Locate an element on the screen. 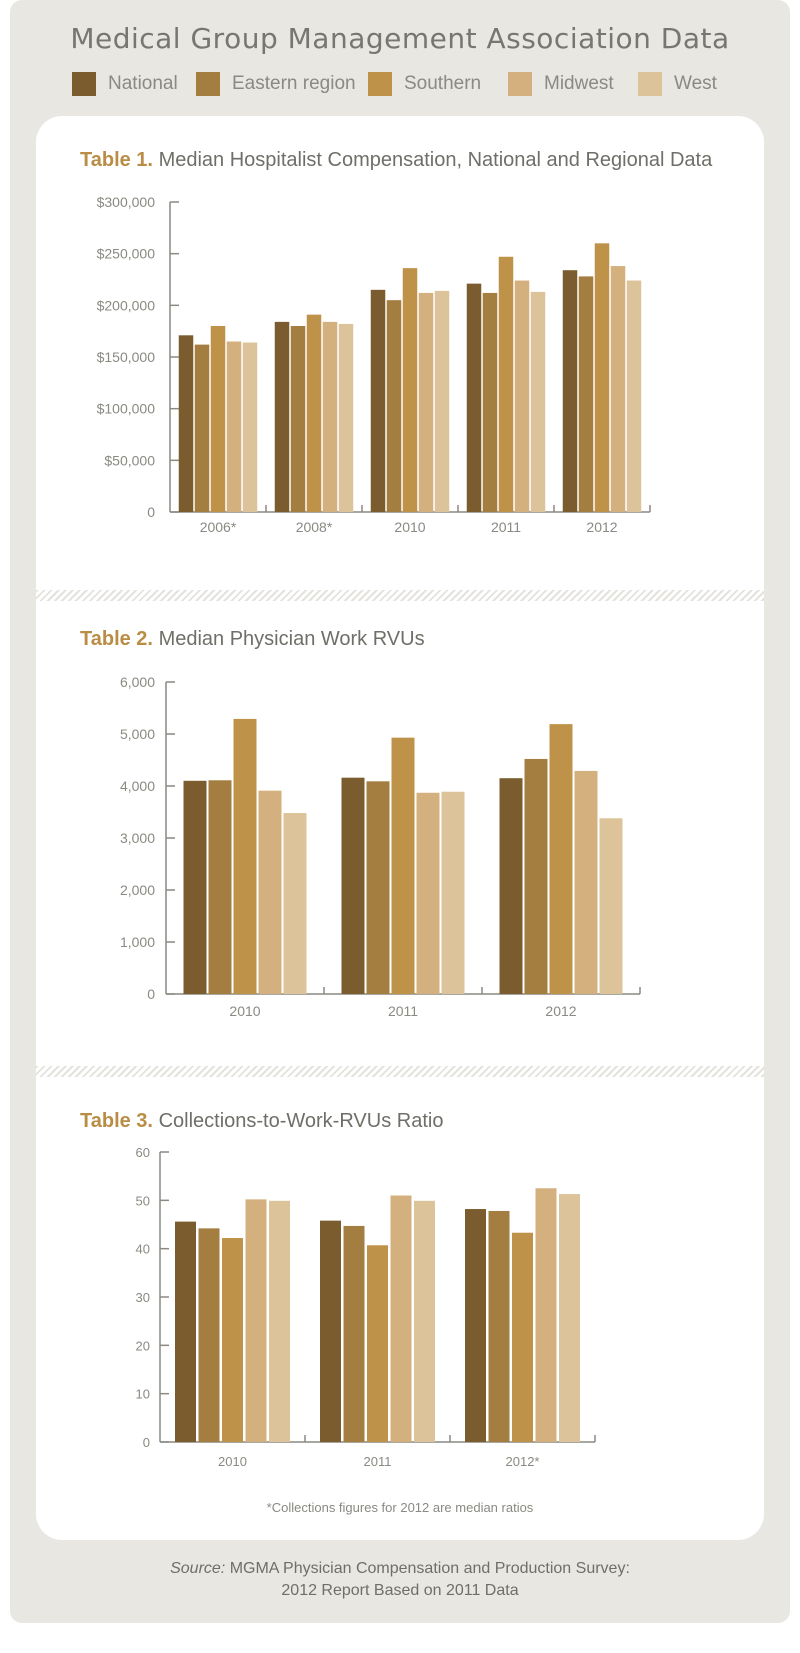  legend-item-southern: Southern is located at coordinates (424, 84).